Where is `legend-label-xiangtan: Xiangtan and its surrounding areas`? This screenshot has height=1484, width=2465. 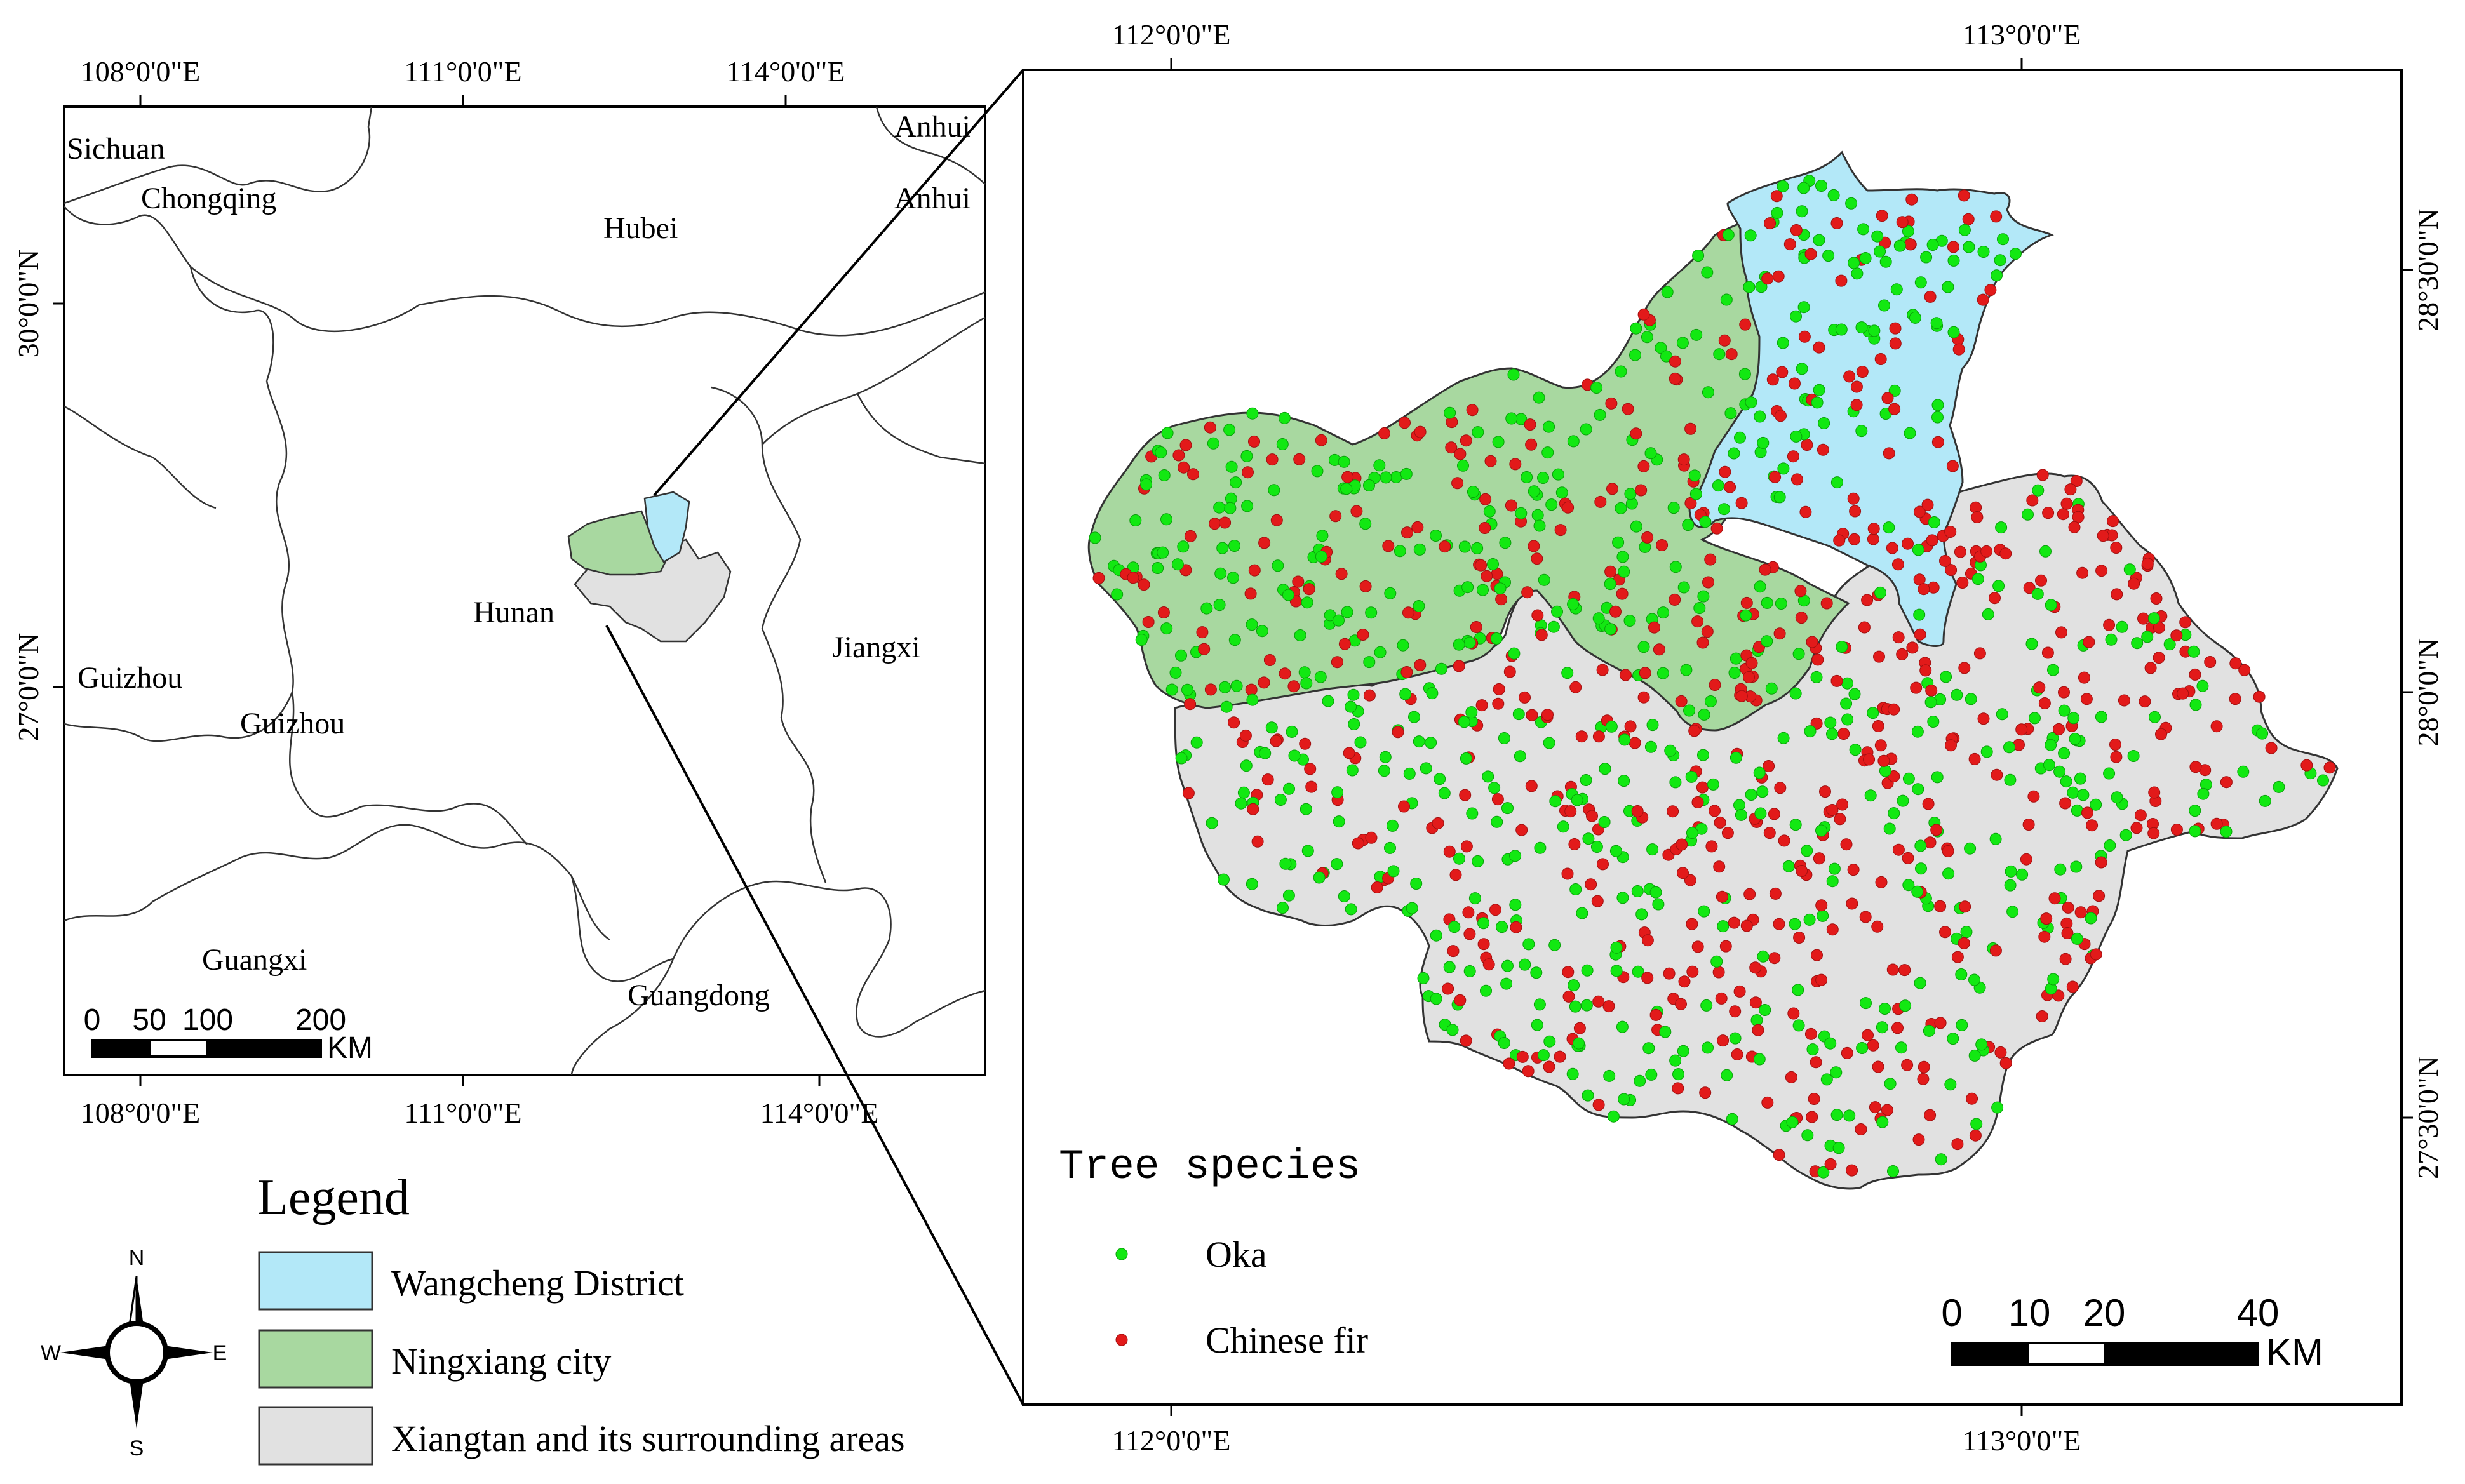
legend-label-xiangtan: Xiangtan and its surrounding areas is located at coordinates (648, 1438).